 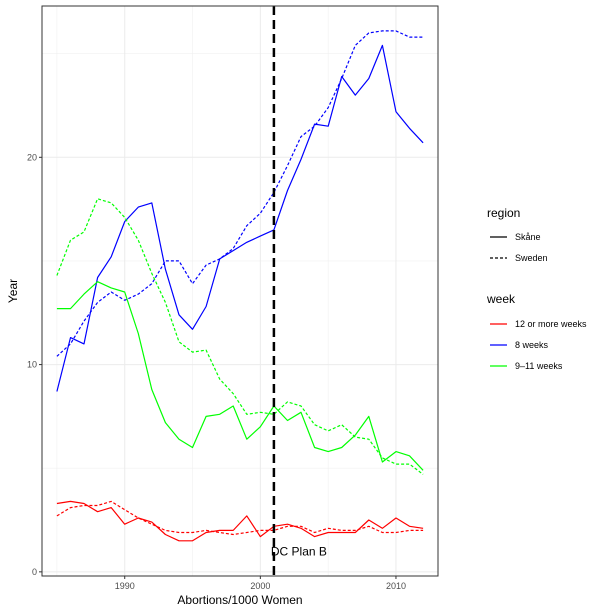 I want to click on x-axis: 1990 2000 2010, so click(x=260, y=583).